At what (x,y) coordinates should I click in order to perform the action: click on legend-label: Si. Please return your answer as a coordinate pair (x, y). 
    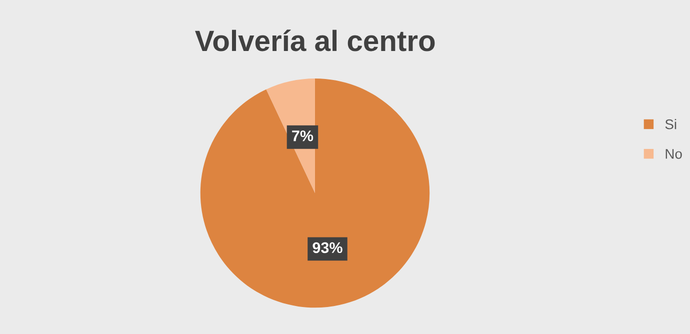
    Looking at the image, I should click on (670, 124).